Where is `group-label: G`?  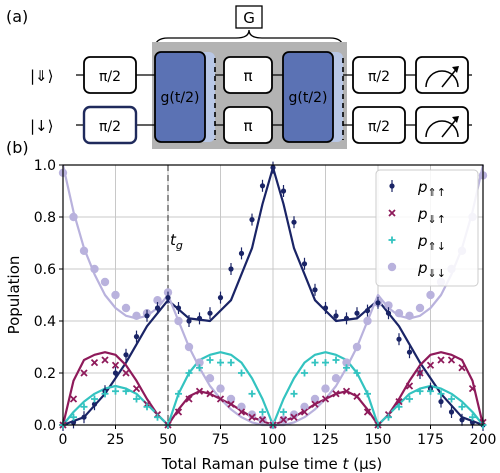 group-label: G is located at coordinates (249, 18).